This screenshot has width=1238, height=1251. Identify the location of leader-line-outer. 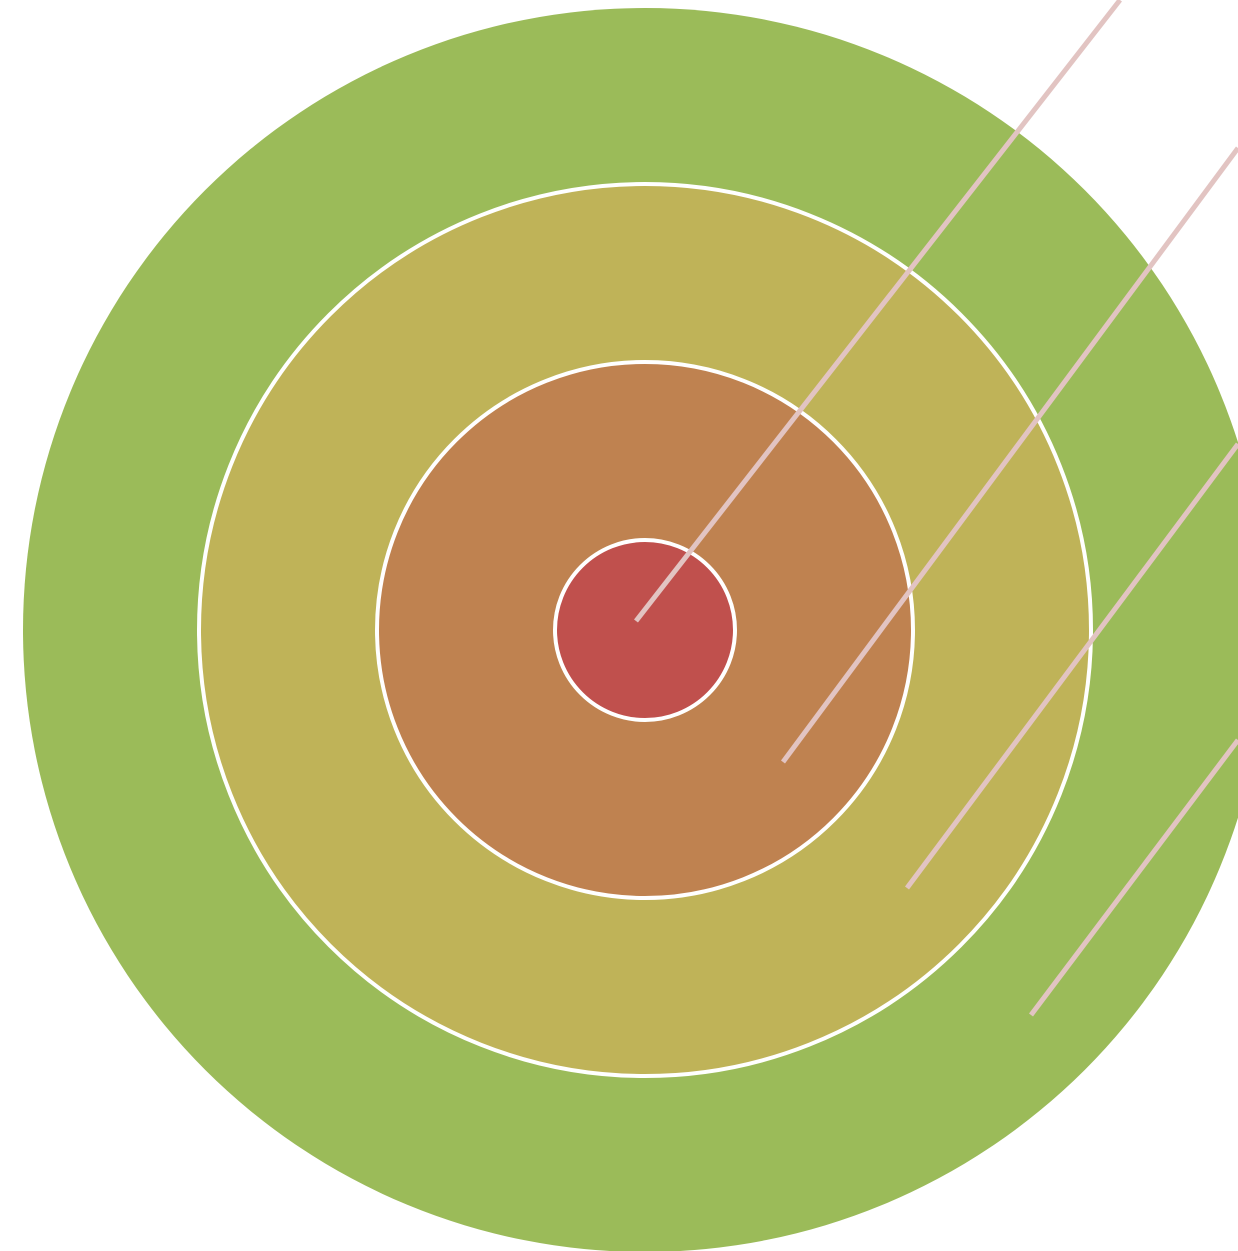
(1133, 877).